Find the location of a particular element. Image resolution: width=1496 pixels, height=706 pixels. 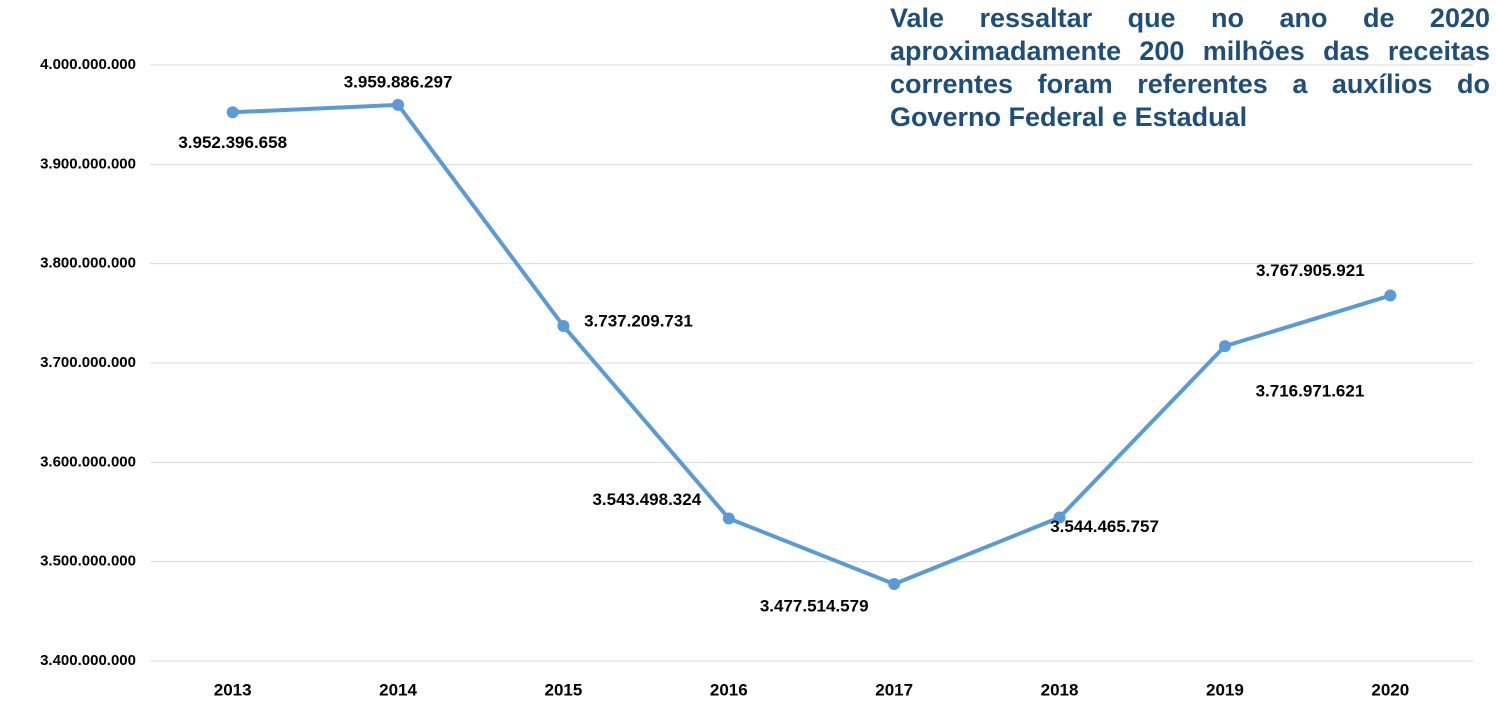

x-tick-label: 2014 is located at coordinates (398, 689).